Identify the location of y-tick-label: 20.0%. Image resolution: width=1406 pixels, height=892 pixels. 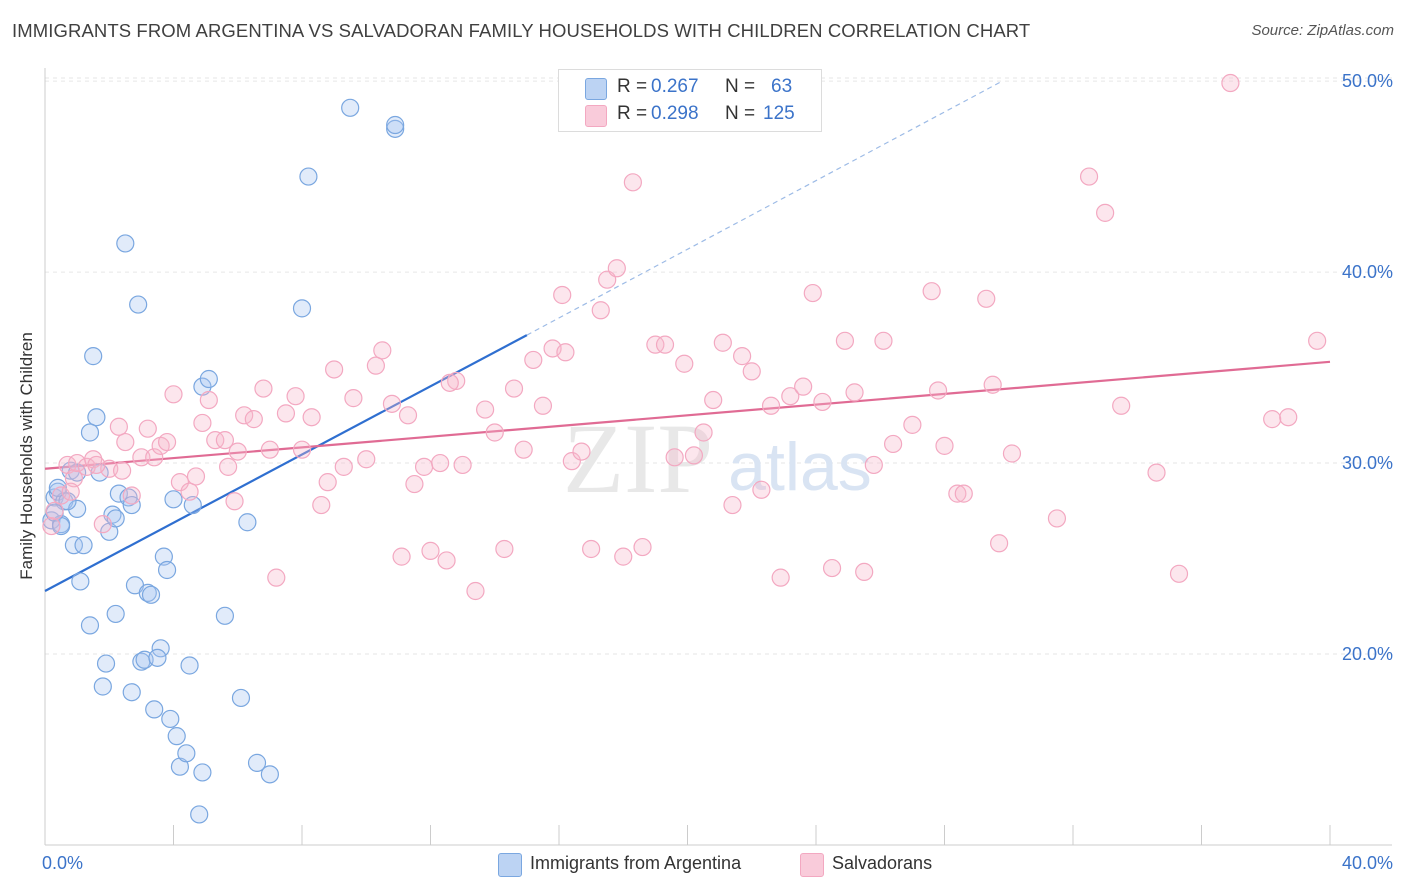
(1367, 654).